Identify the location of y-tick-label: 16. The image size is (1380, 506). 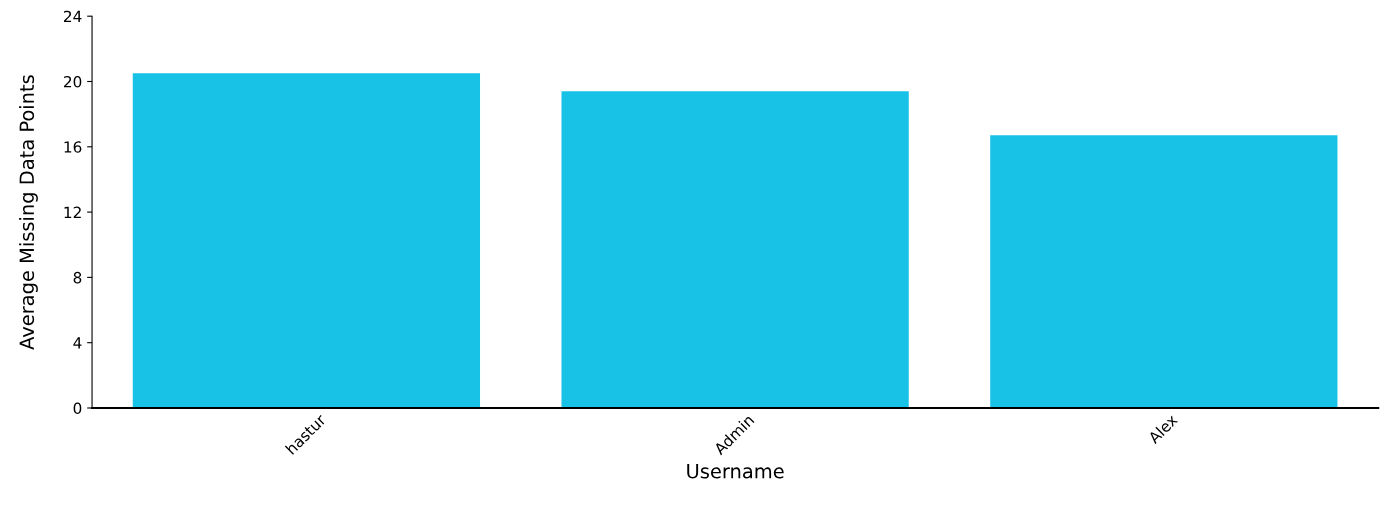
(73, 147).